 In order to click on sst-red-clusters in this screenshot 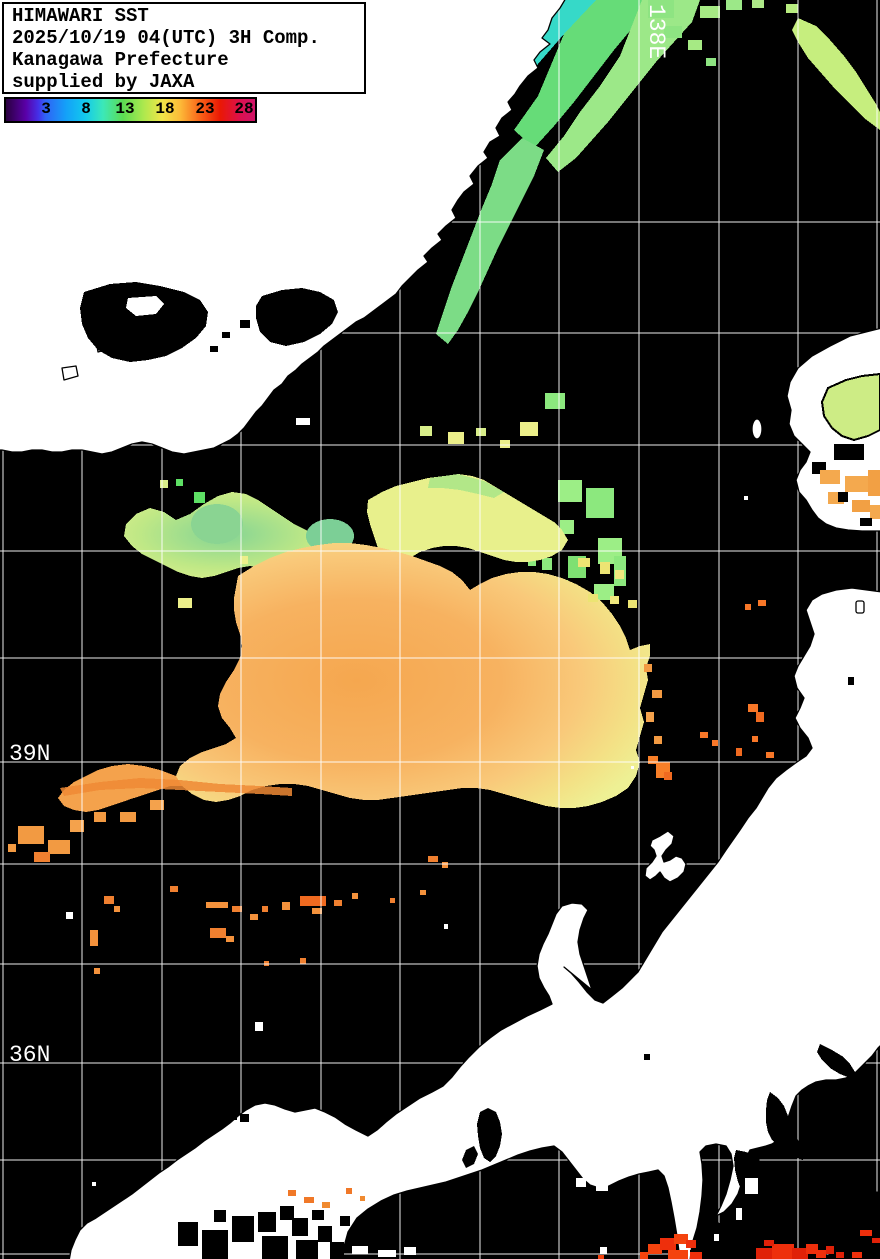, I will do `click(739, 1244)`.